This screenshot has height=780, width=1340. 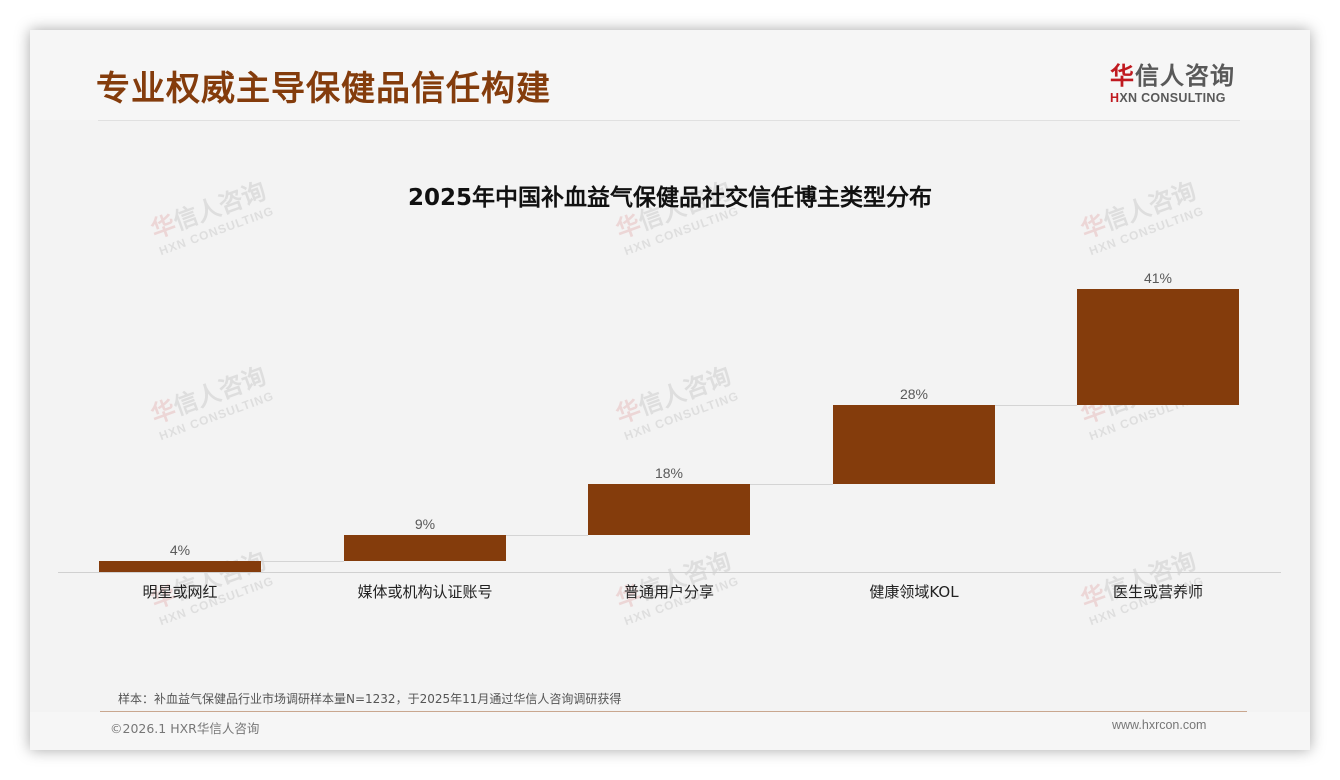 I want to click on value-label: 28%, so click(x=914, y=394).